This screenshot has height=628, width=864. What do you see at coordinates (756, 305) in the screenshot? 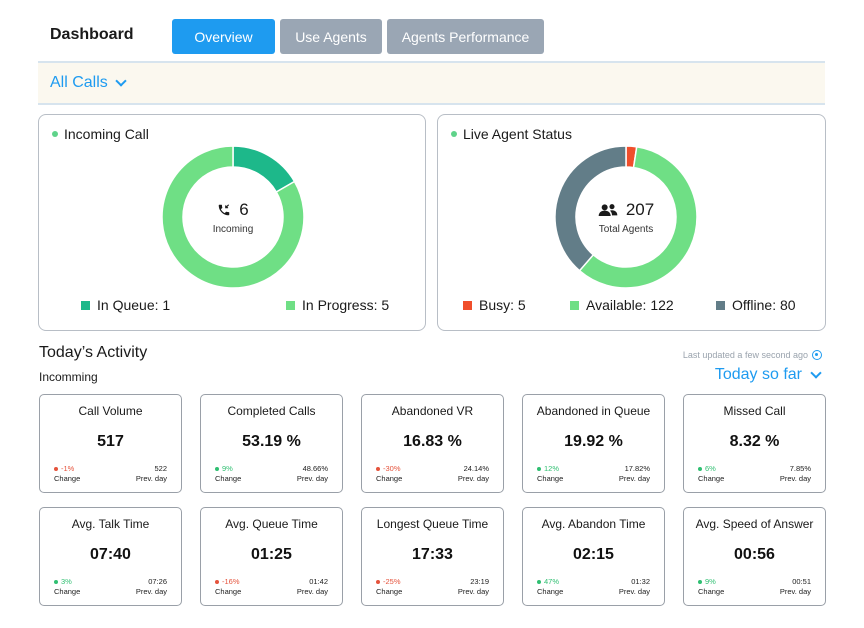
I see `legend-offline: Offline: 80` at bounding box center [756, 305].